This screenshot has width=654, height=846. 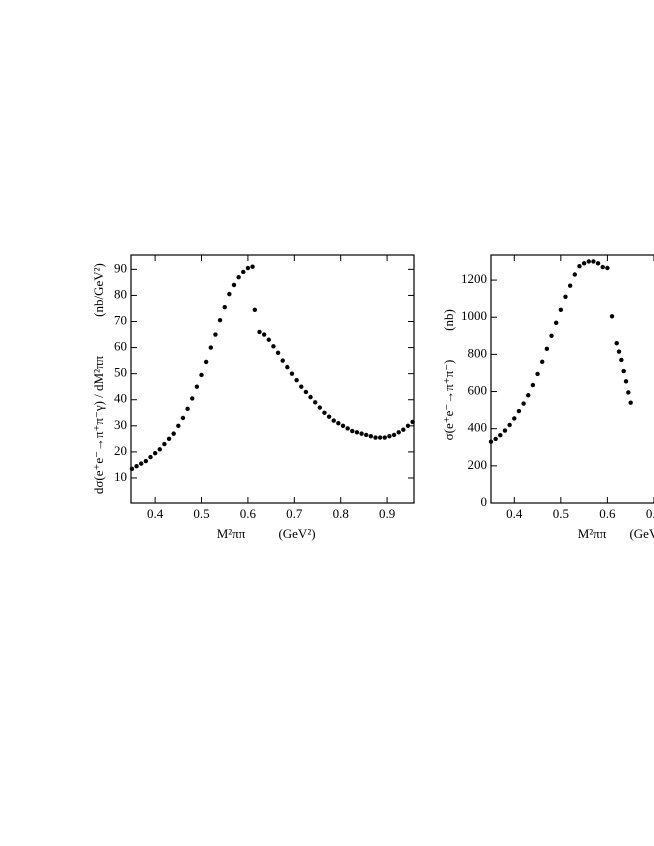 What do you see at coordinates (120, 372) in the screenshot?
I see `y-tick-label: 50` at bounding box center [120, 372].